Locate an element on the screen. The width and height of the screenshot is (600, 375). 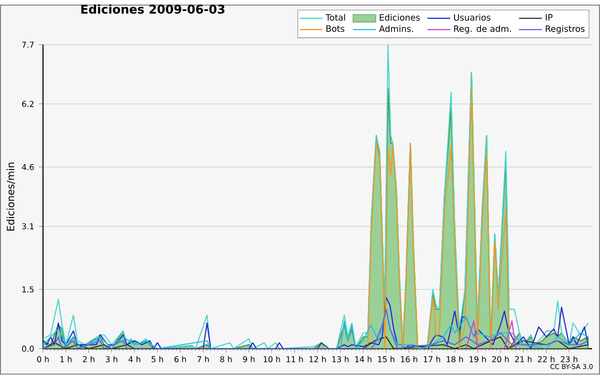
x-tick-label: 17 h is located at coordinates (432, 359).